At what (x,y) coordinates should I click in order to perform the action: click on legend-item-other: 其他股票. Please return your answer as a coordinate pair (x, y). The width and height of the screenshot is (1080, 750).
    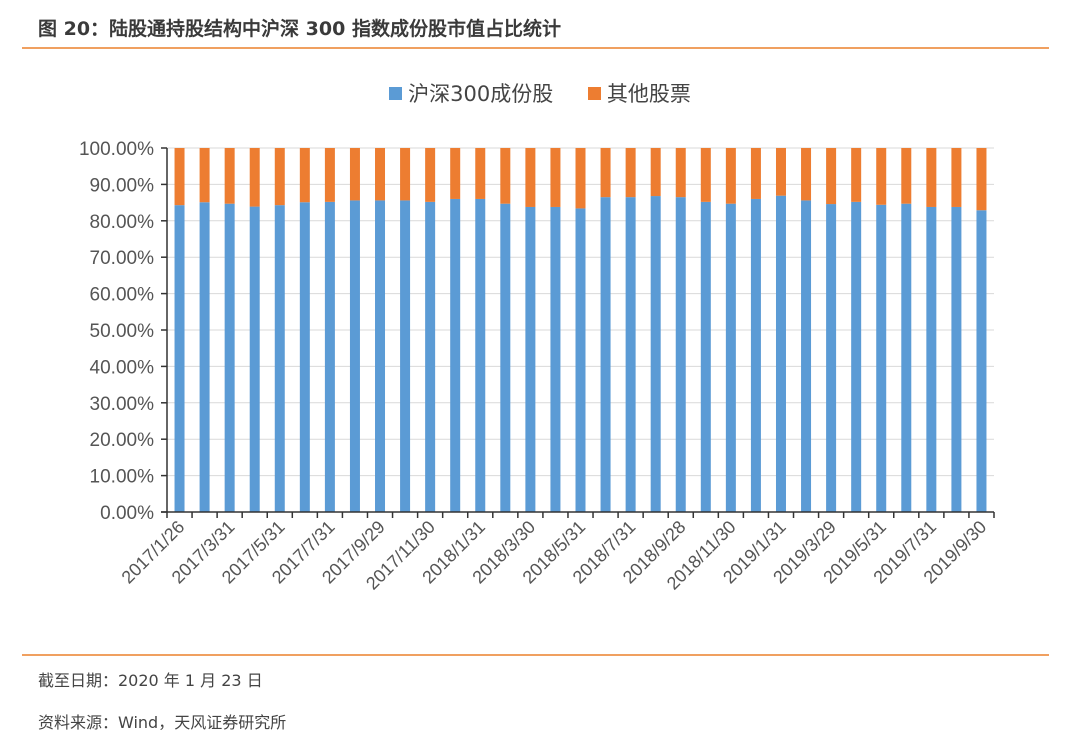
    Looking at the image, I should click on (639, 93).